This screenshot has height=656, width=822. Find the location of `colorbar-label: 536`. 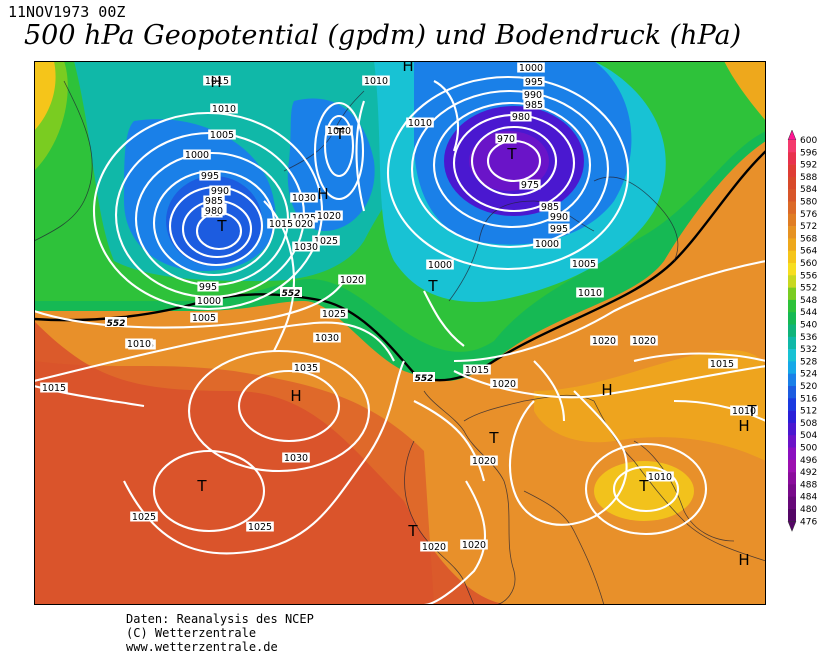

colorbar-label: 536 is located at coordinates (808, 338).